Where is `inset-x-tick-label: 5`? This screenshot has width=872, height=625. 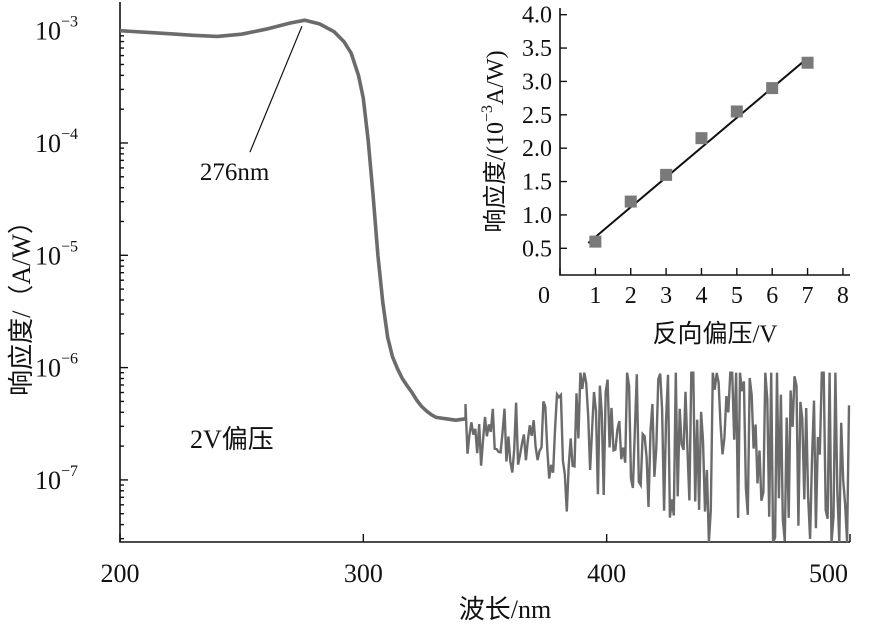
inset-x-tick-label: 5 is located at coordinates (737, 296).